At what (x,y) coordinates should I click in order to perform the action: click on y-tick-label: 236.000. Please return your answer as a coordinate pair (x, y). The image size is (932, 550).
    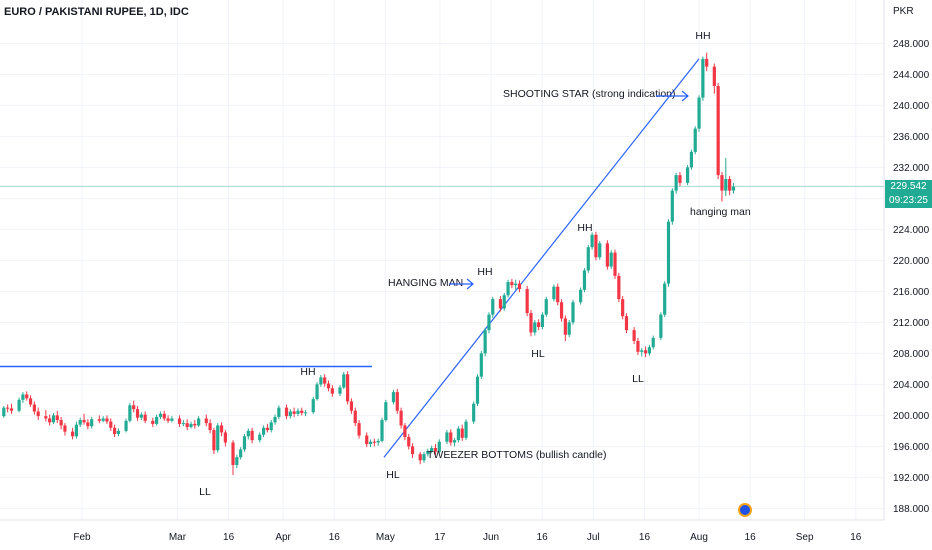
    Looking at the image, I should click on (911, 137).